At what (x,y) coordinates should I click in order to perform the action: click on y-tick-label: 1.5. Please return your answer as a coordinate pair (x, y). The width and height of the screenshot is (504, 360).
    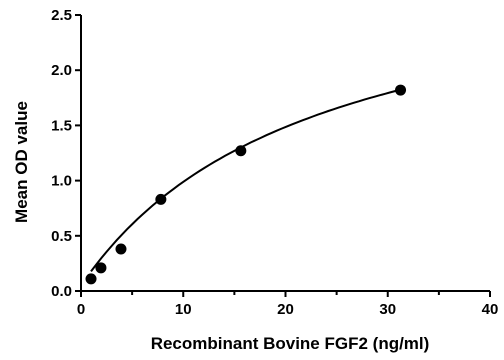
    Looking at the image, I should click on (61, 125).